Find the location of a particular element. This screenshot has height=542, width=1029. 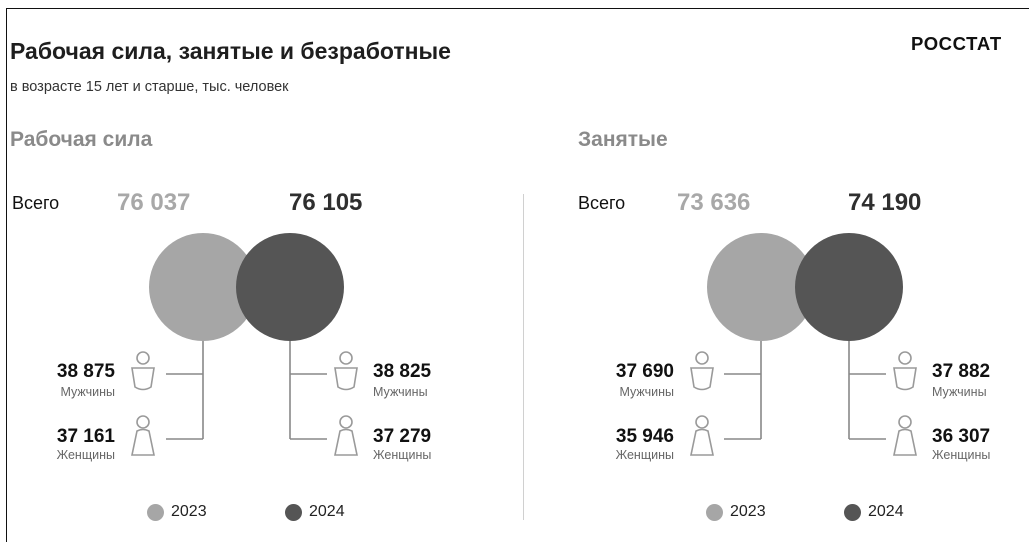

panel-title: Рабочая сила is located at coordinates (81, 139).